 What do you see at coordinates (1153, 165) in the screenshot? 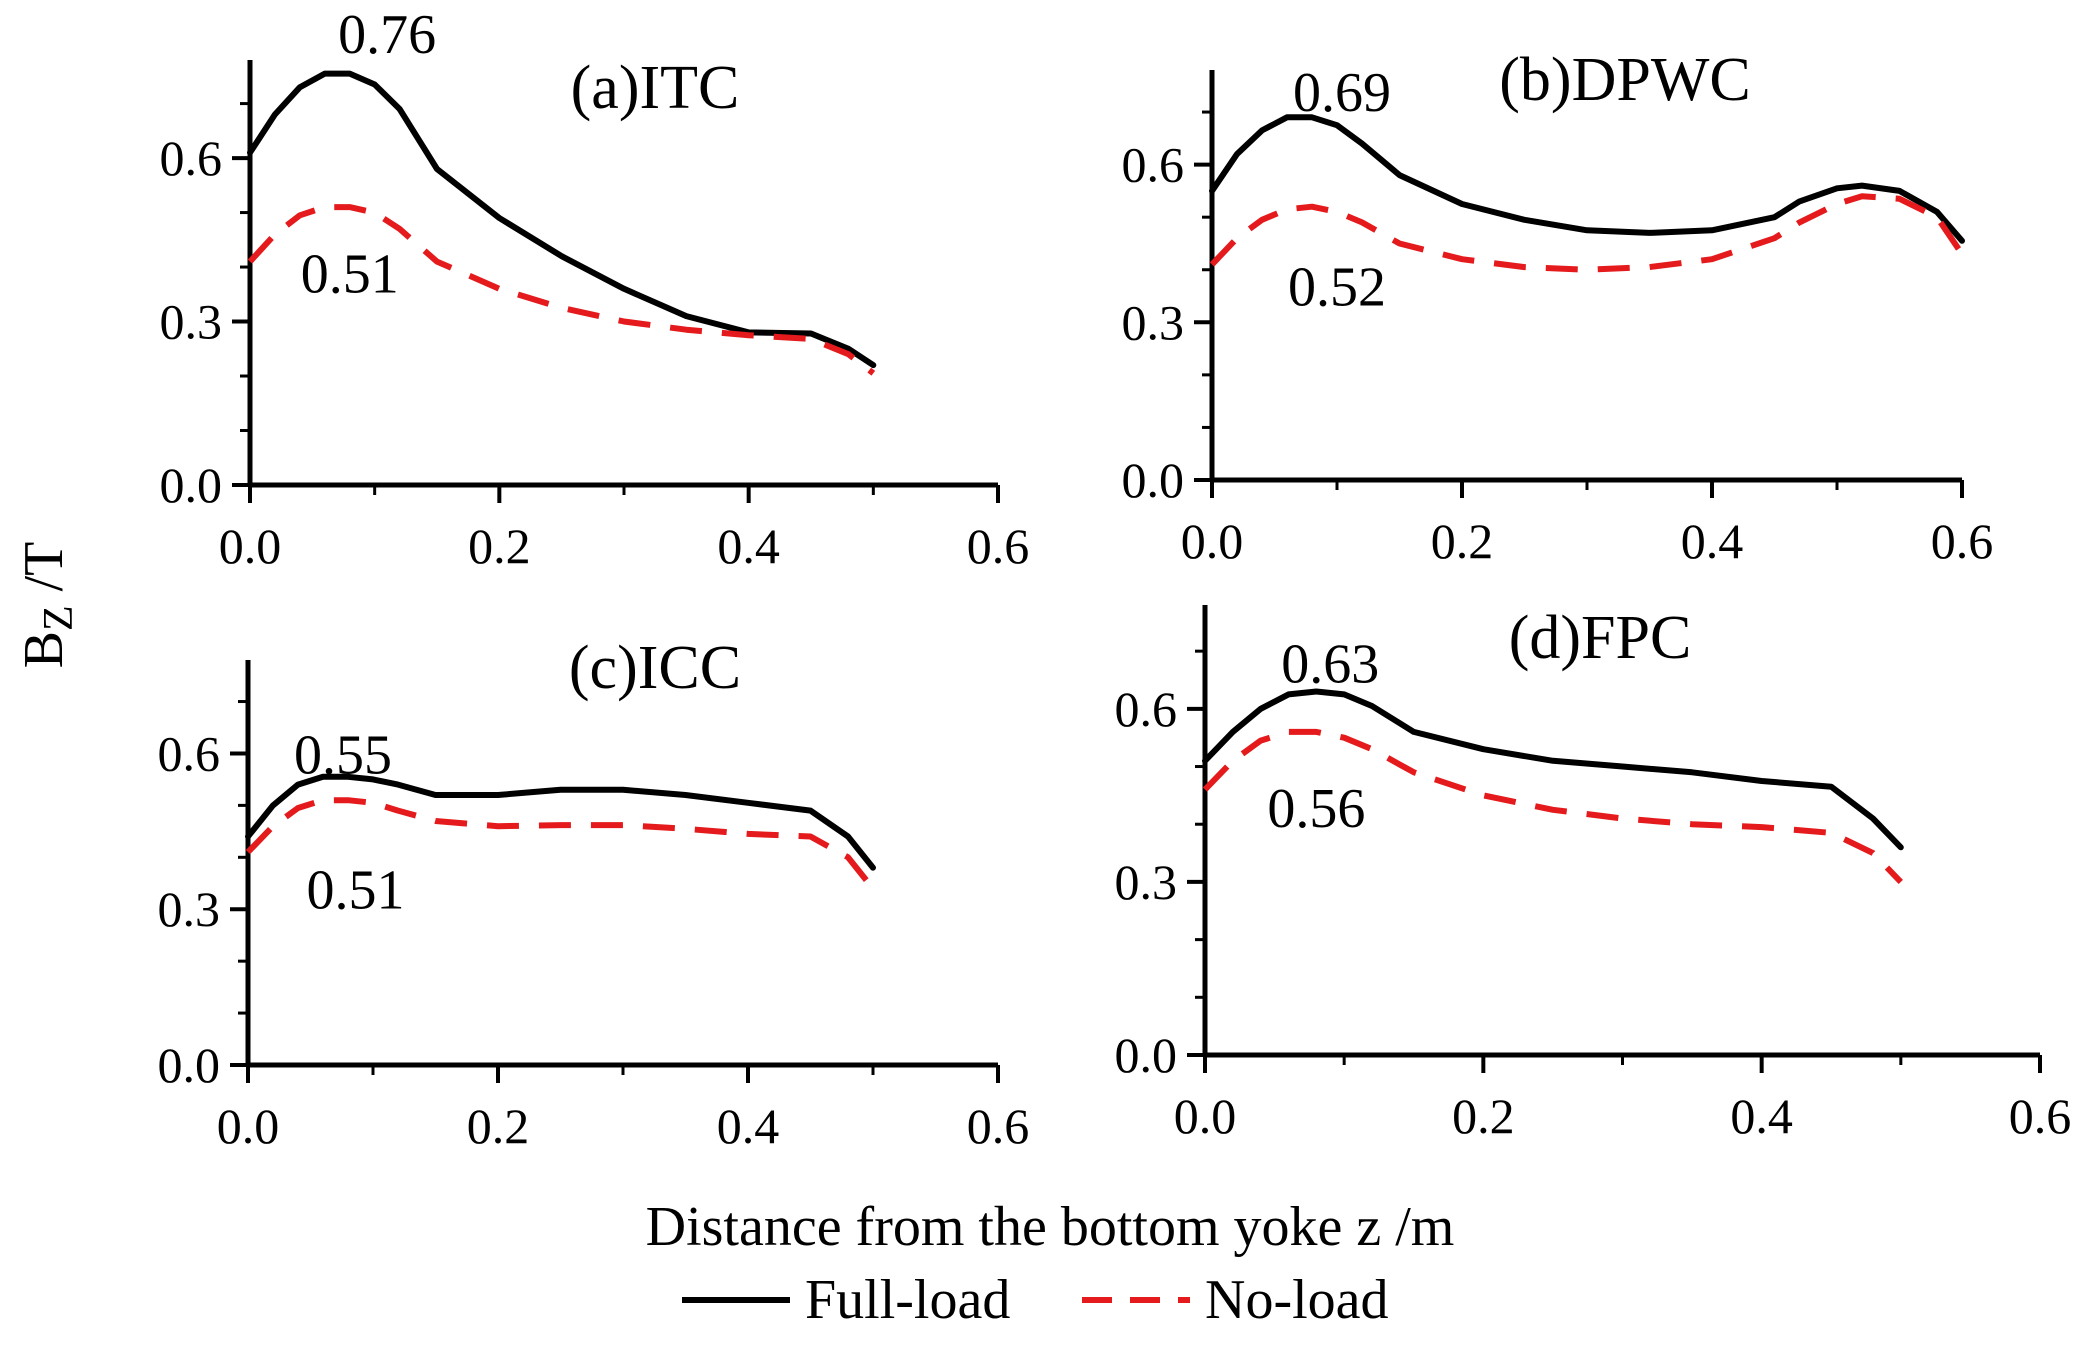
I see `panel-b-y-tick-label: 0.6` at bounding box center [1153, 165].